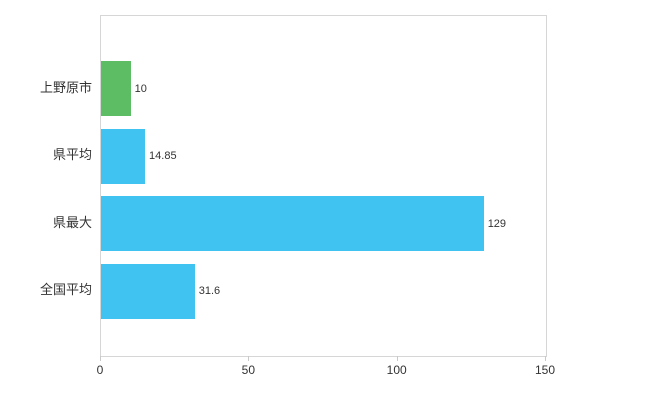  Describe the element at coordinates (100, 370) in the screenshot. I see `x-tick-label-0: 0` at that location.